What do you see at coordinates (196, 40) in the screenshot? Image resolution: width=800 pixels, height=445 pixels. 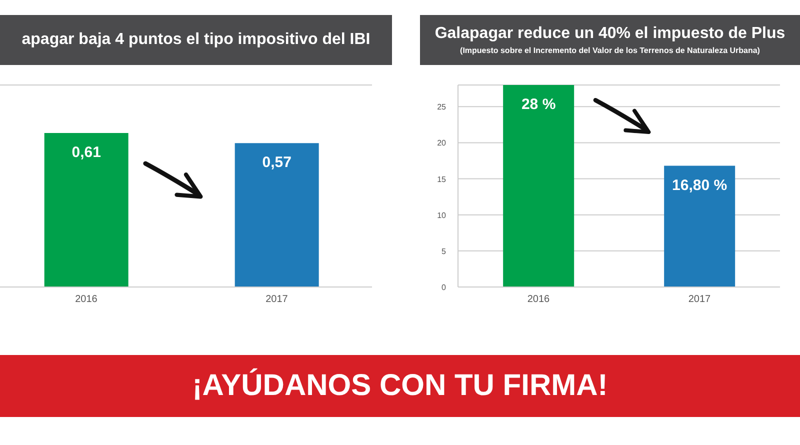 I see `chart-title: apagar baja 4 puntos el tipo impositivo del IBI` at bounding box center [196, 40].